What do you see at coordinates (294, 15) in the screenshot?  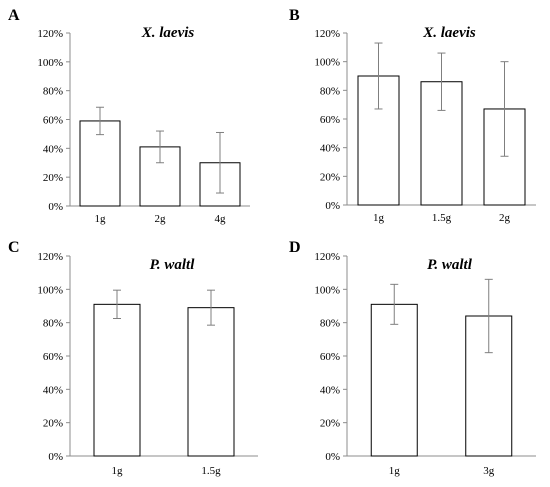 I see `panel-label: B` at bounding box center [294, 15].